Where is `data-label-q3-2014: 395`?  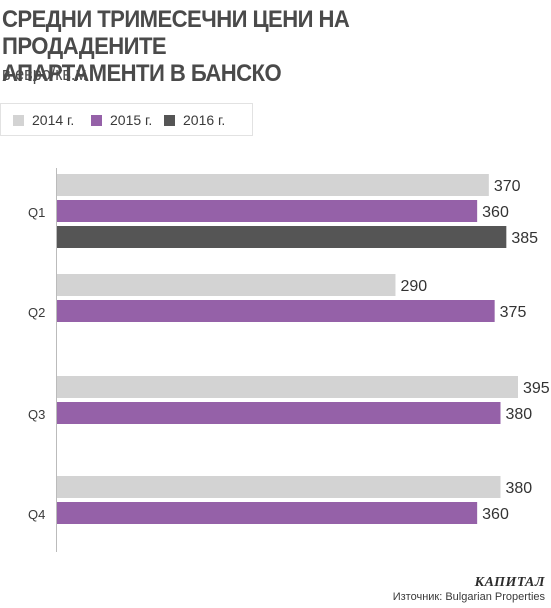
data-label-q3-2014: 395 is located at coordinates (536, 388).